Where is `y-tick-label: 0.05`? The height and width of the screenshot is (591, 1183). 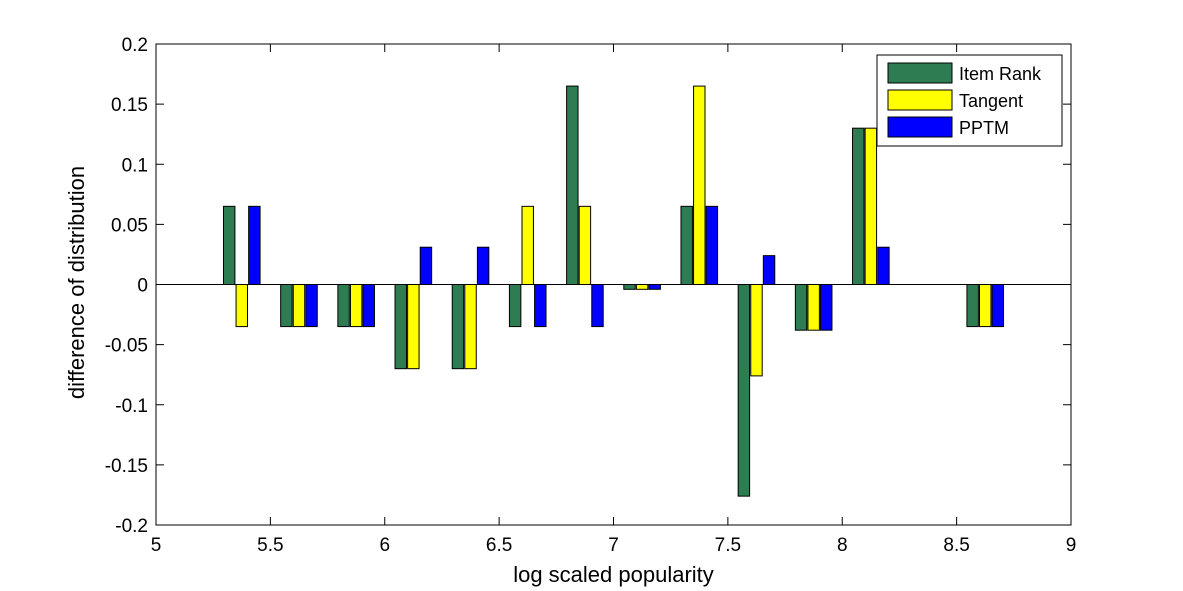 y-tick-label: 0.05 is located at coordinates (129, 225).